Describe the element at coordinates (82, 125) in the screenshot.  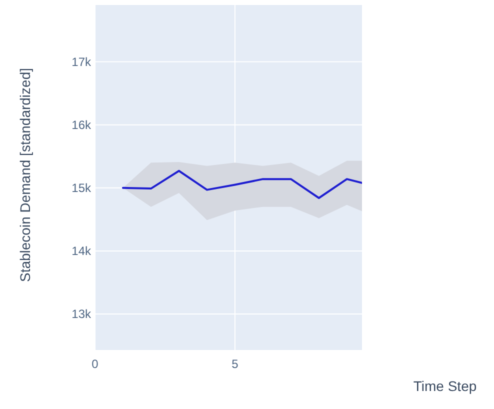
I see `y-tick-label: 16k` at that location.